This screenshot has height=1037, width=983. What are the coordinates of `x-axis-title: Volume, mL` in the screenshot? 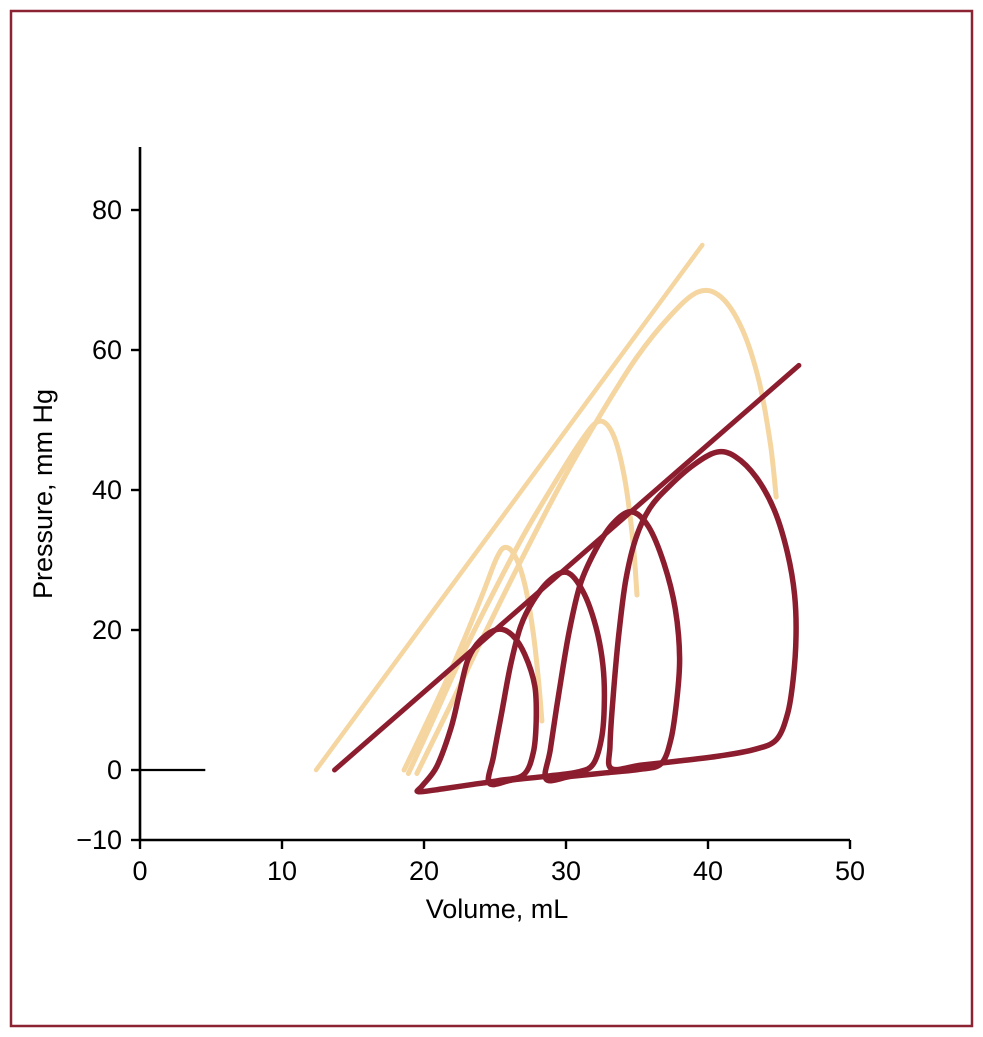 It's located at (497, 909).